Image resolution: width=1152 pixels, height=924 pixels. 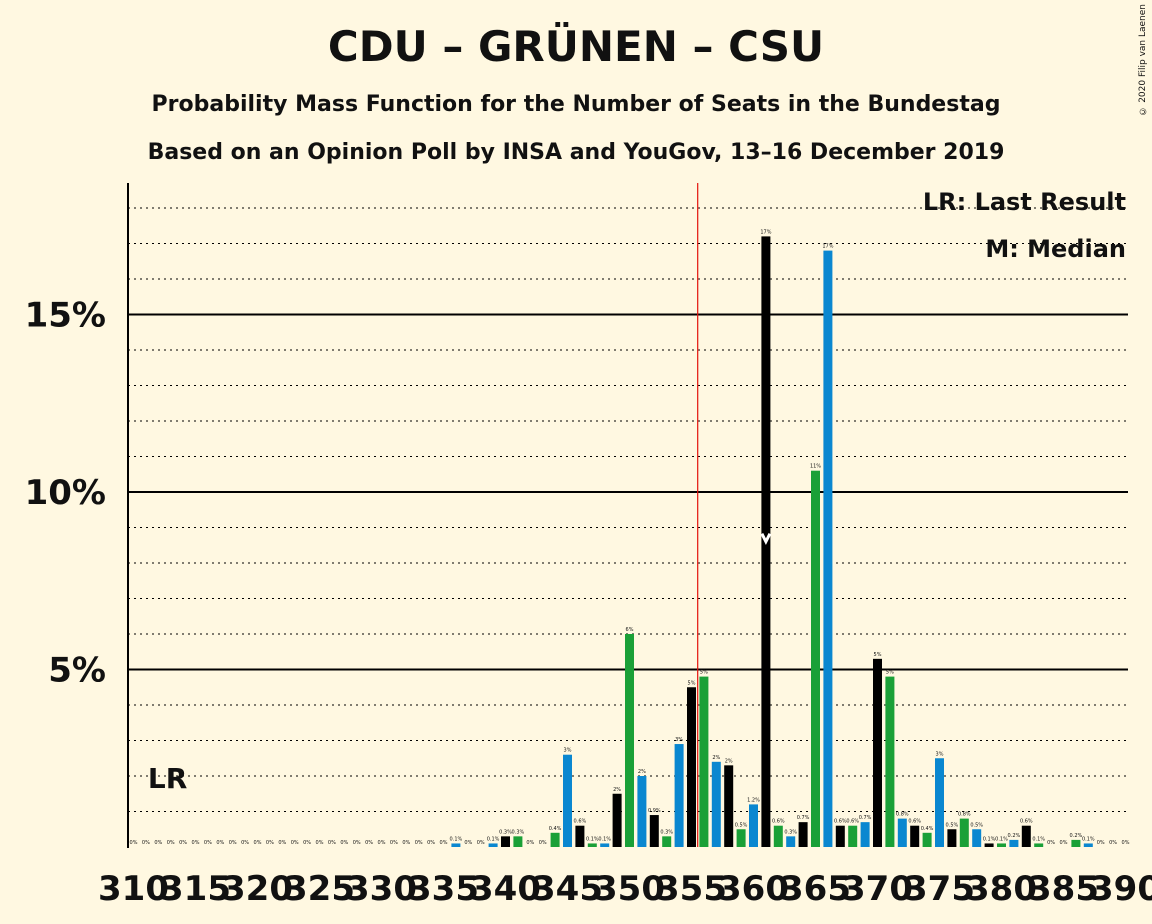 What do you see at coordinates (852, 822) in the screenshot?
I see `data-label-seat-368: 0.6%` at bounding box center [852, 822].